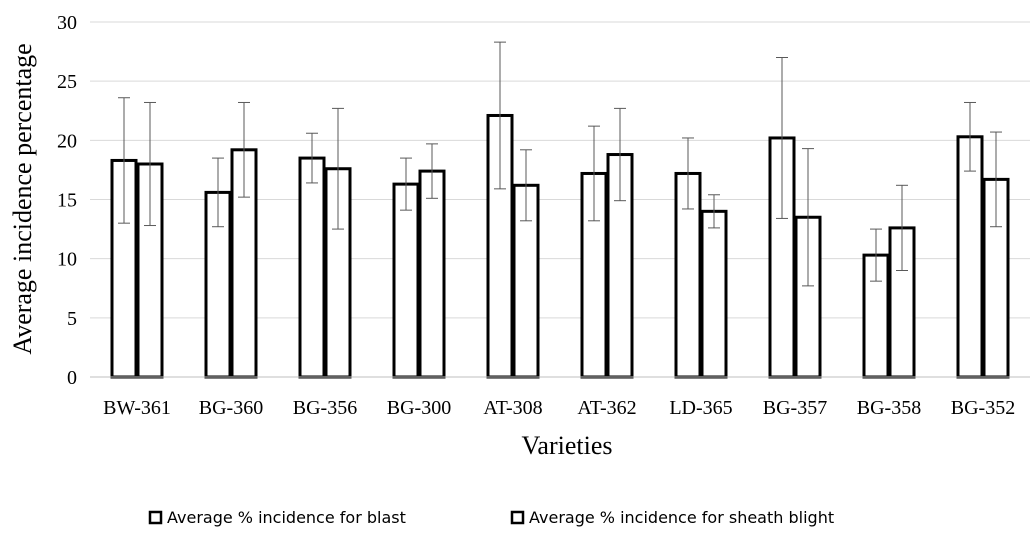  Describe the element at coordinates (72, 319) in the screenshot. I see `y-tick-label: 5` at that location.